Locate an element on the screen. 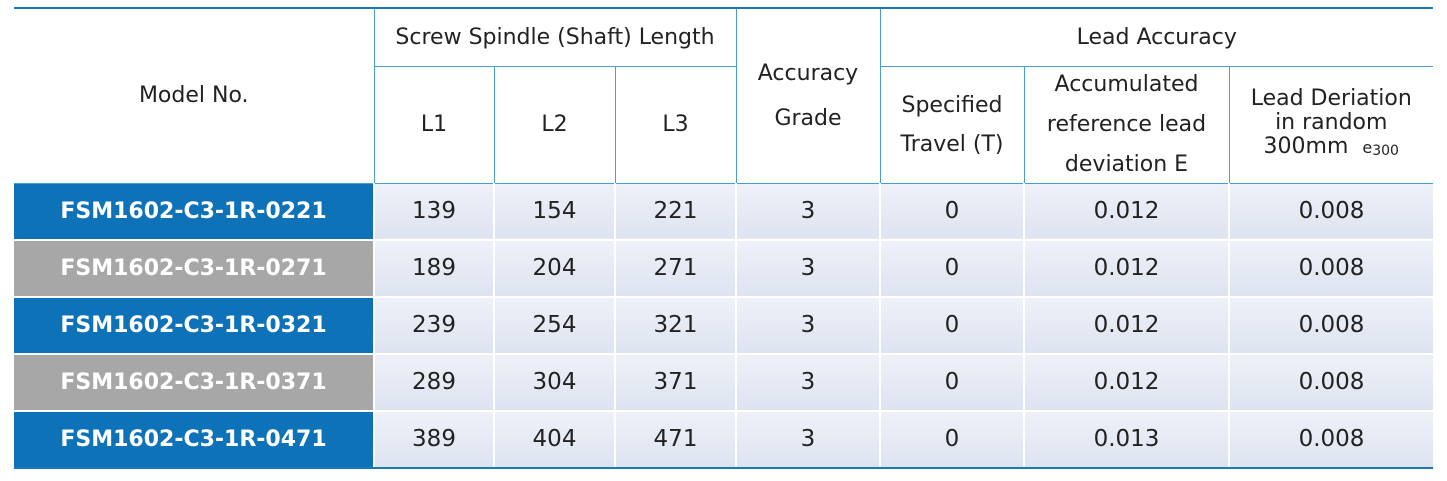  value-cell: 139 is located at coordinates (433, 212).